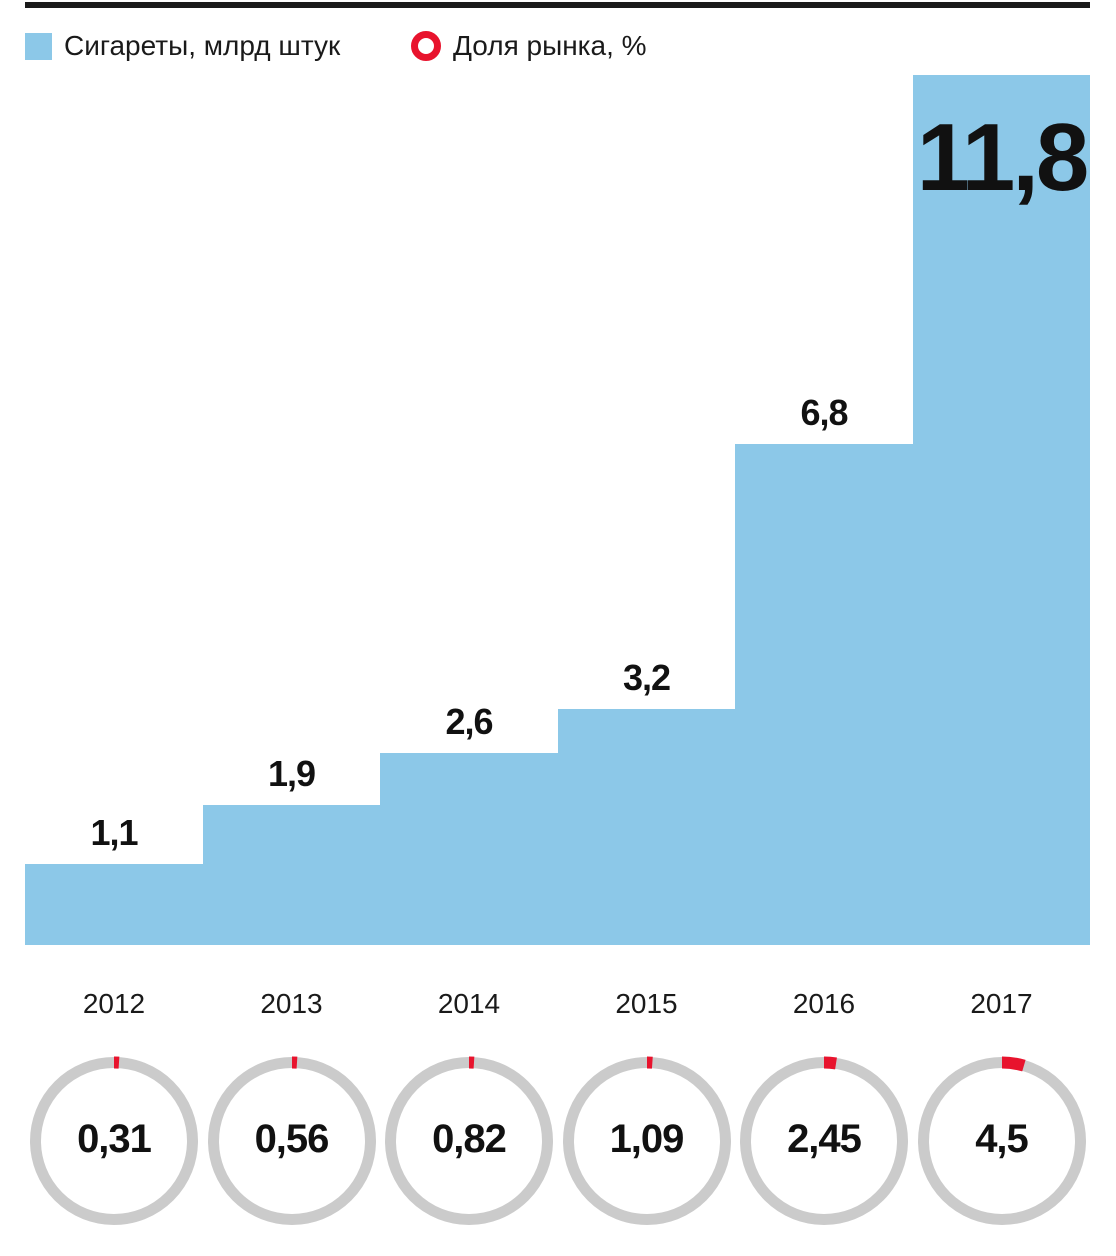 The width and height of the screenshot is (1116, 1256). Describe the element at coordinates (1001, 1003) in the screenshot. I see `year-label-2017: 2017` at that location.